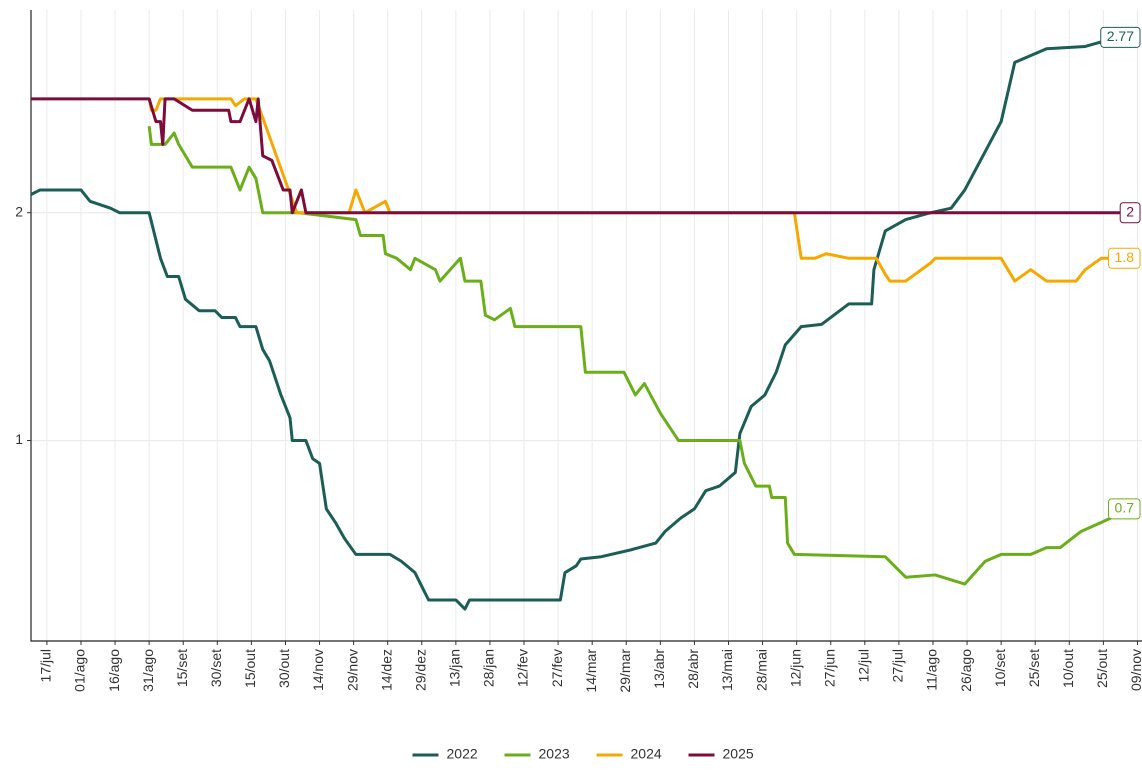  Describe the element at coordinates (1068, 668) in the screenshot. I see `x-tick-label: 10/out` at that location.